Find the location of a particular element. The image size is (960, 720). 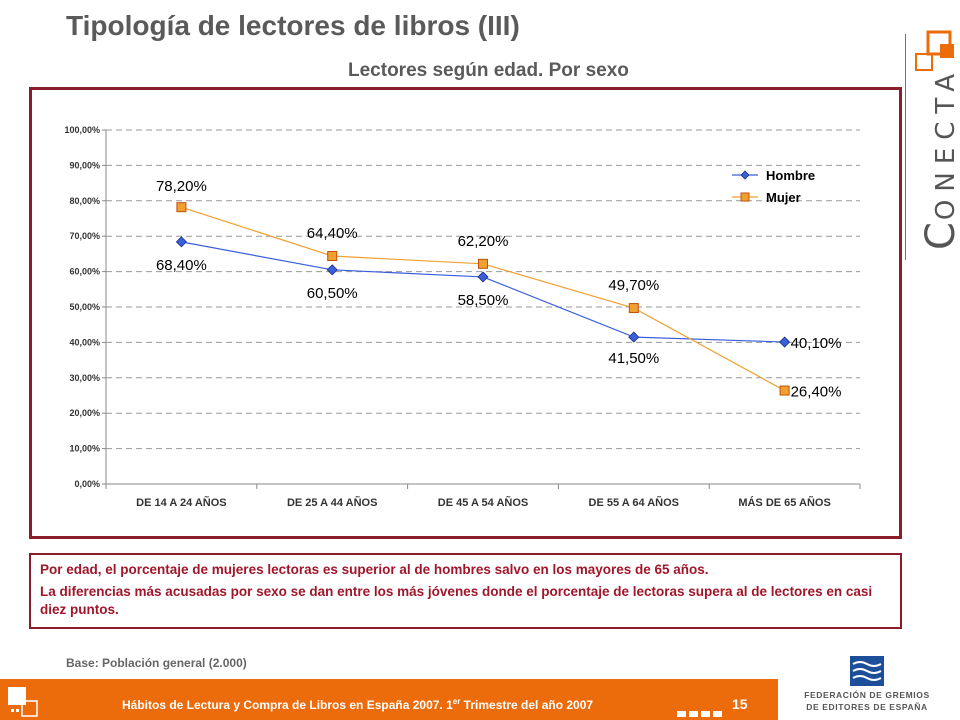

footer-logo-icon is located at coordinates (23, 702).